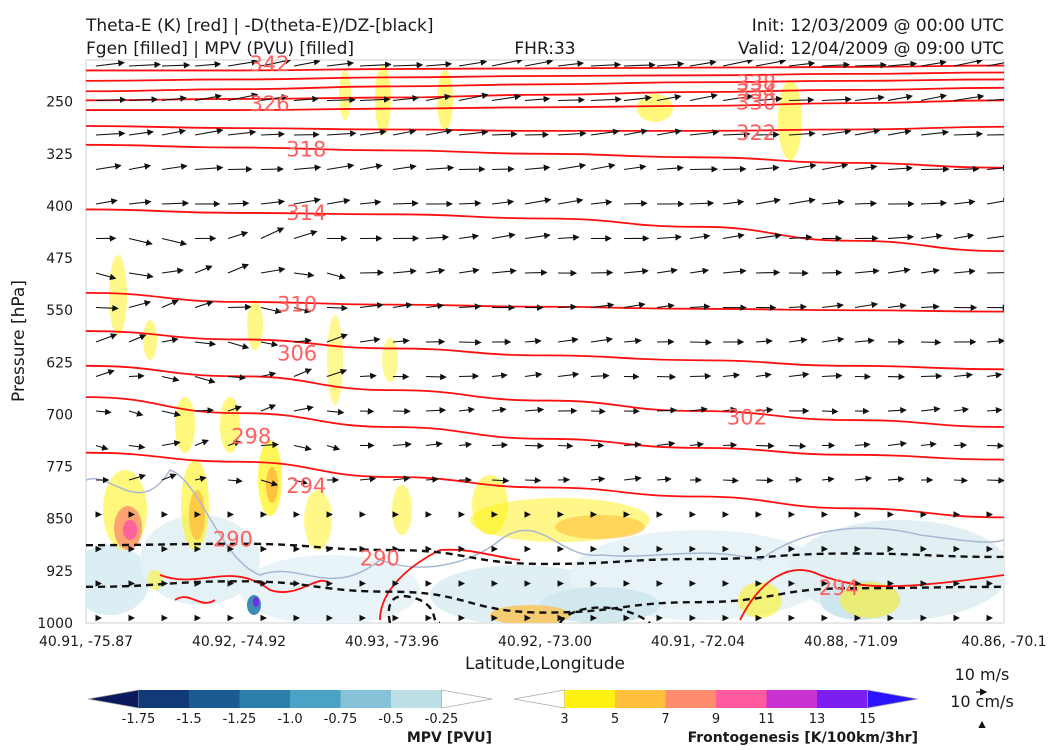 The width and height of the screenshot is (1050, 750). What do you see at coordinates (467, 699) in the screenshot?
I see `colorbar-extend-right` at bounding box center [467, 699].